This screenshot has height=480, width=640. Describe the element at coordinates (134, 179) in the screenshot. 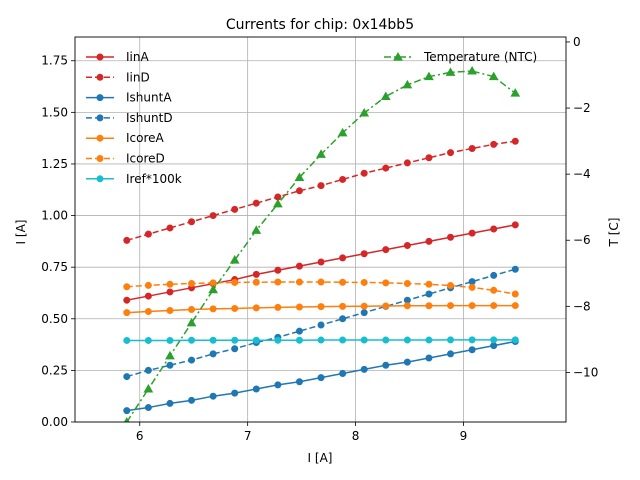

I see `legend-item-iref-100k: Iref*100k` at that location.